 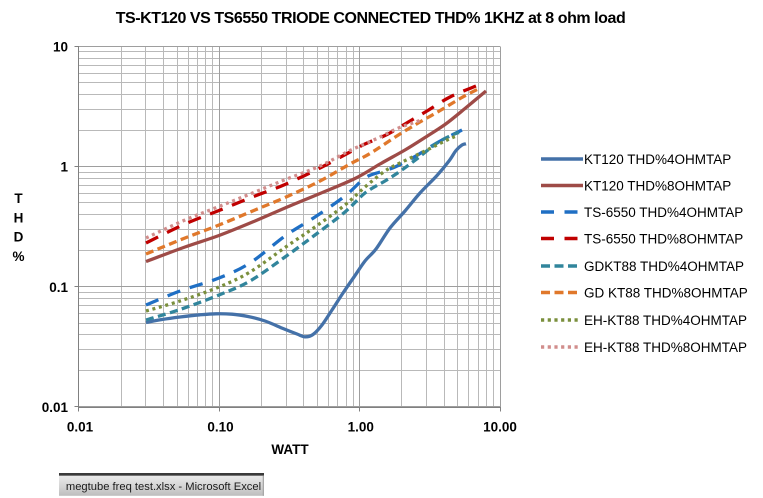 I want to click on svg-text: WATT, so click(x=290, y=449).